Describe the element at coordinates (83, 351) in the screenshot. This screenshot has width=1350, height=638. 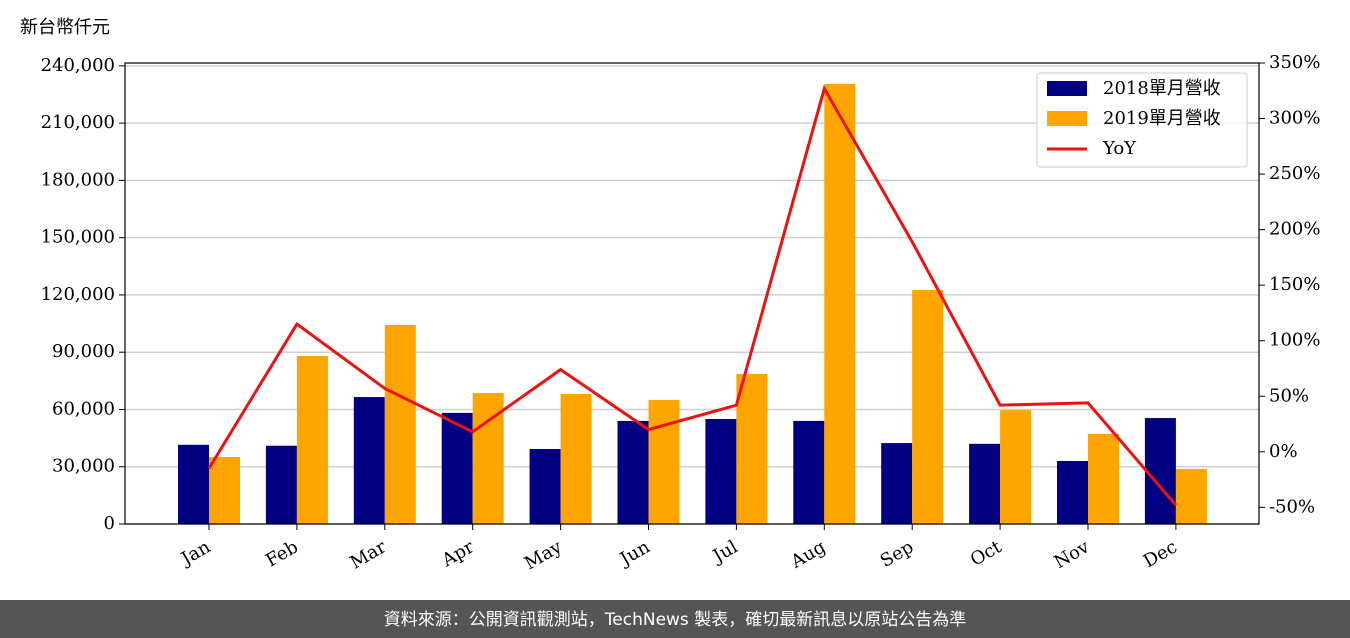
I see `y-tick-label: 90,000` at that location.